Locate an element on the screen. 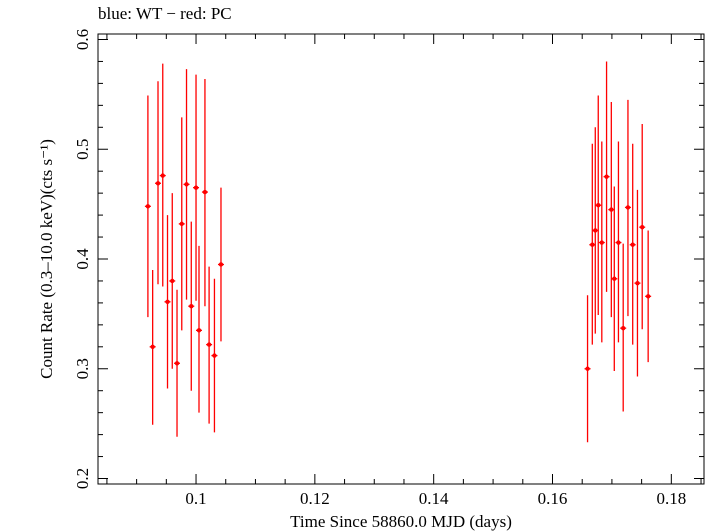 This screenshot has height=532, width=709. x-tick-label: 0.16 is located at coordinates (553, 498).